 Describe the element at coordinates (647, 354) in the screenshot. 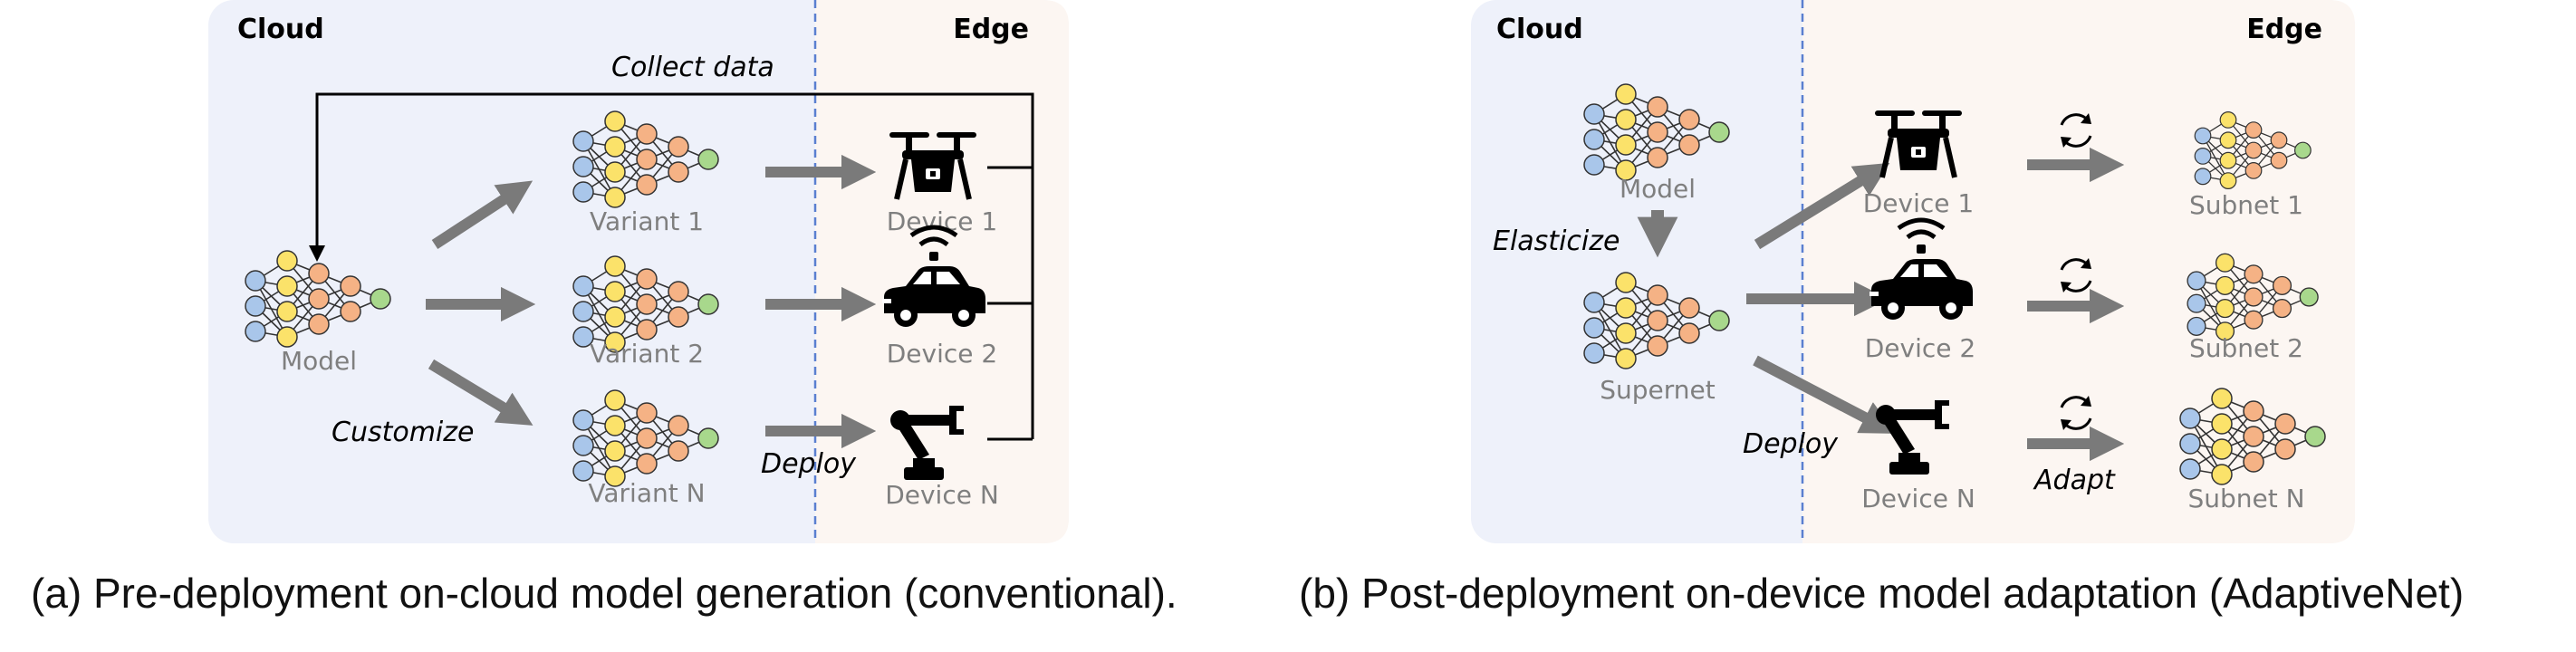

I see `variant-2-label: Variant 2` at that location.